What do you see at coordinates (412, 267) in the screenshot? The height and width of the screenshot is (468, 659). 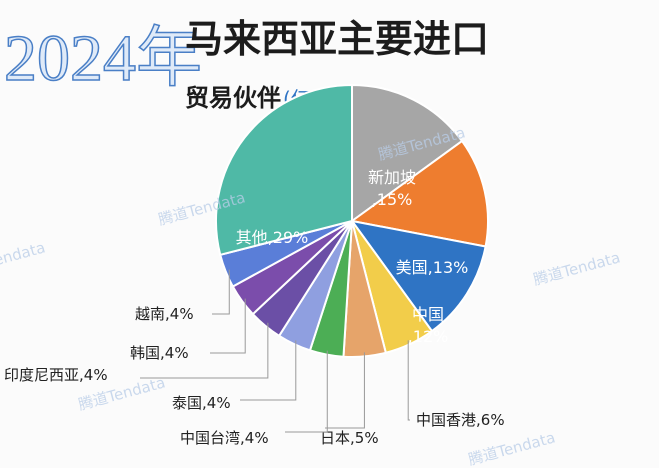 I see `category-name: 美国` at bounding box center [412, 267].